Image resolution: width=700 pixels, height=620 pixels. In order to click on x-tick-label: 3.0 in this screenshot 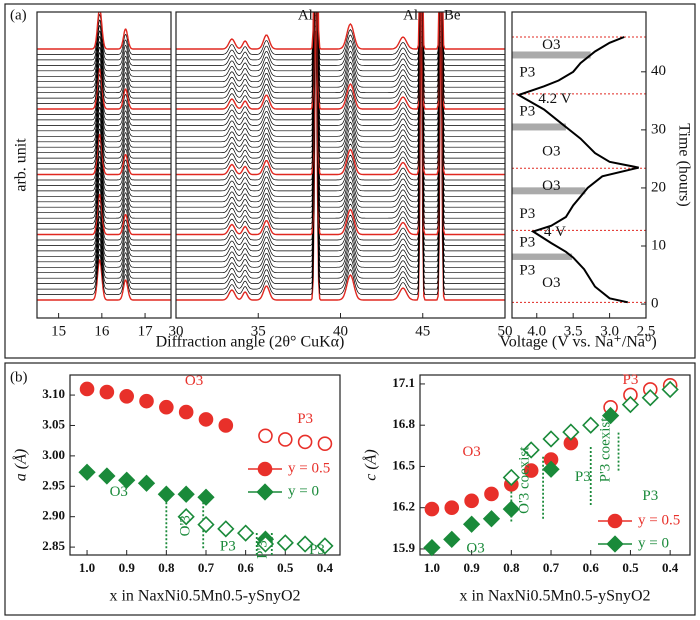, I will do `click(609, 331)`.